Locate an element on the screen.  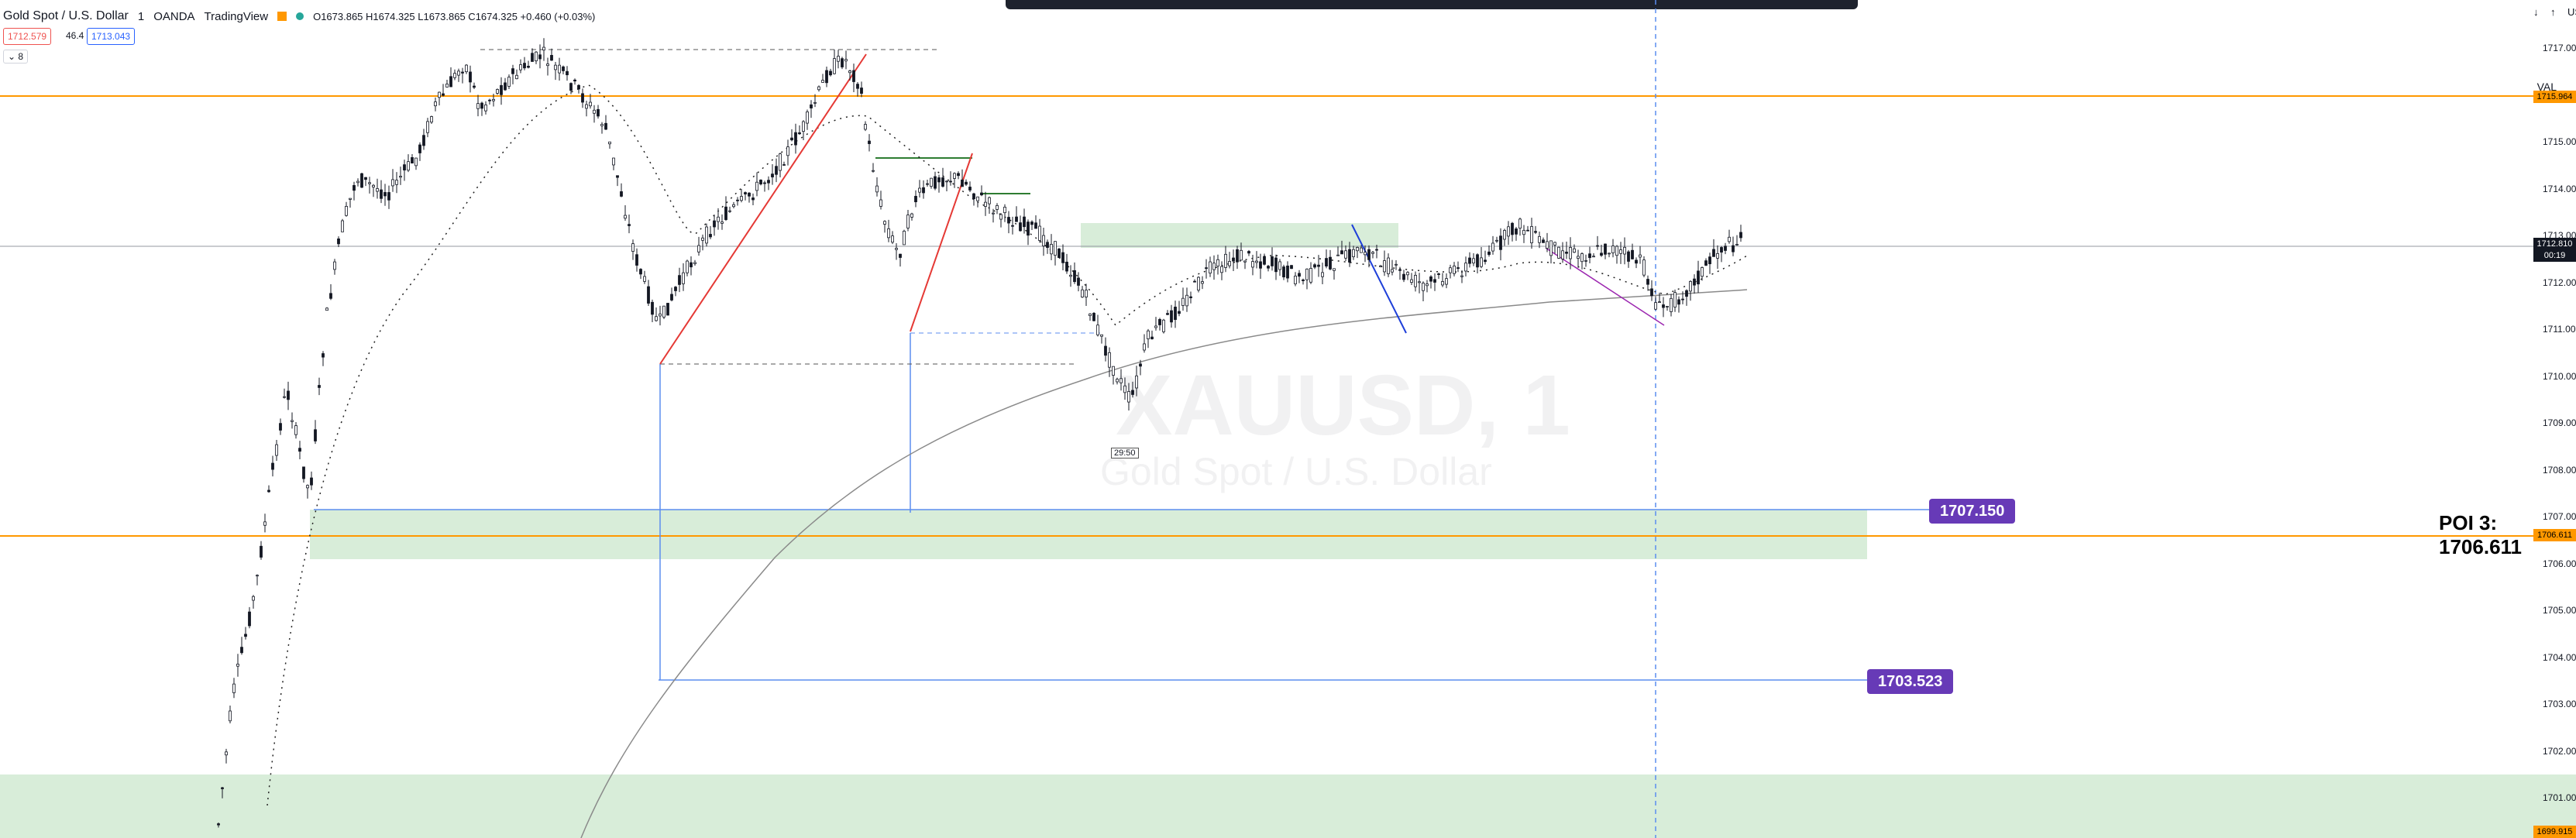
price-tick: 1715.000 is located at coordinates (2559, 141).